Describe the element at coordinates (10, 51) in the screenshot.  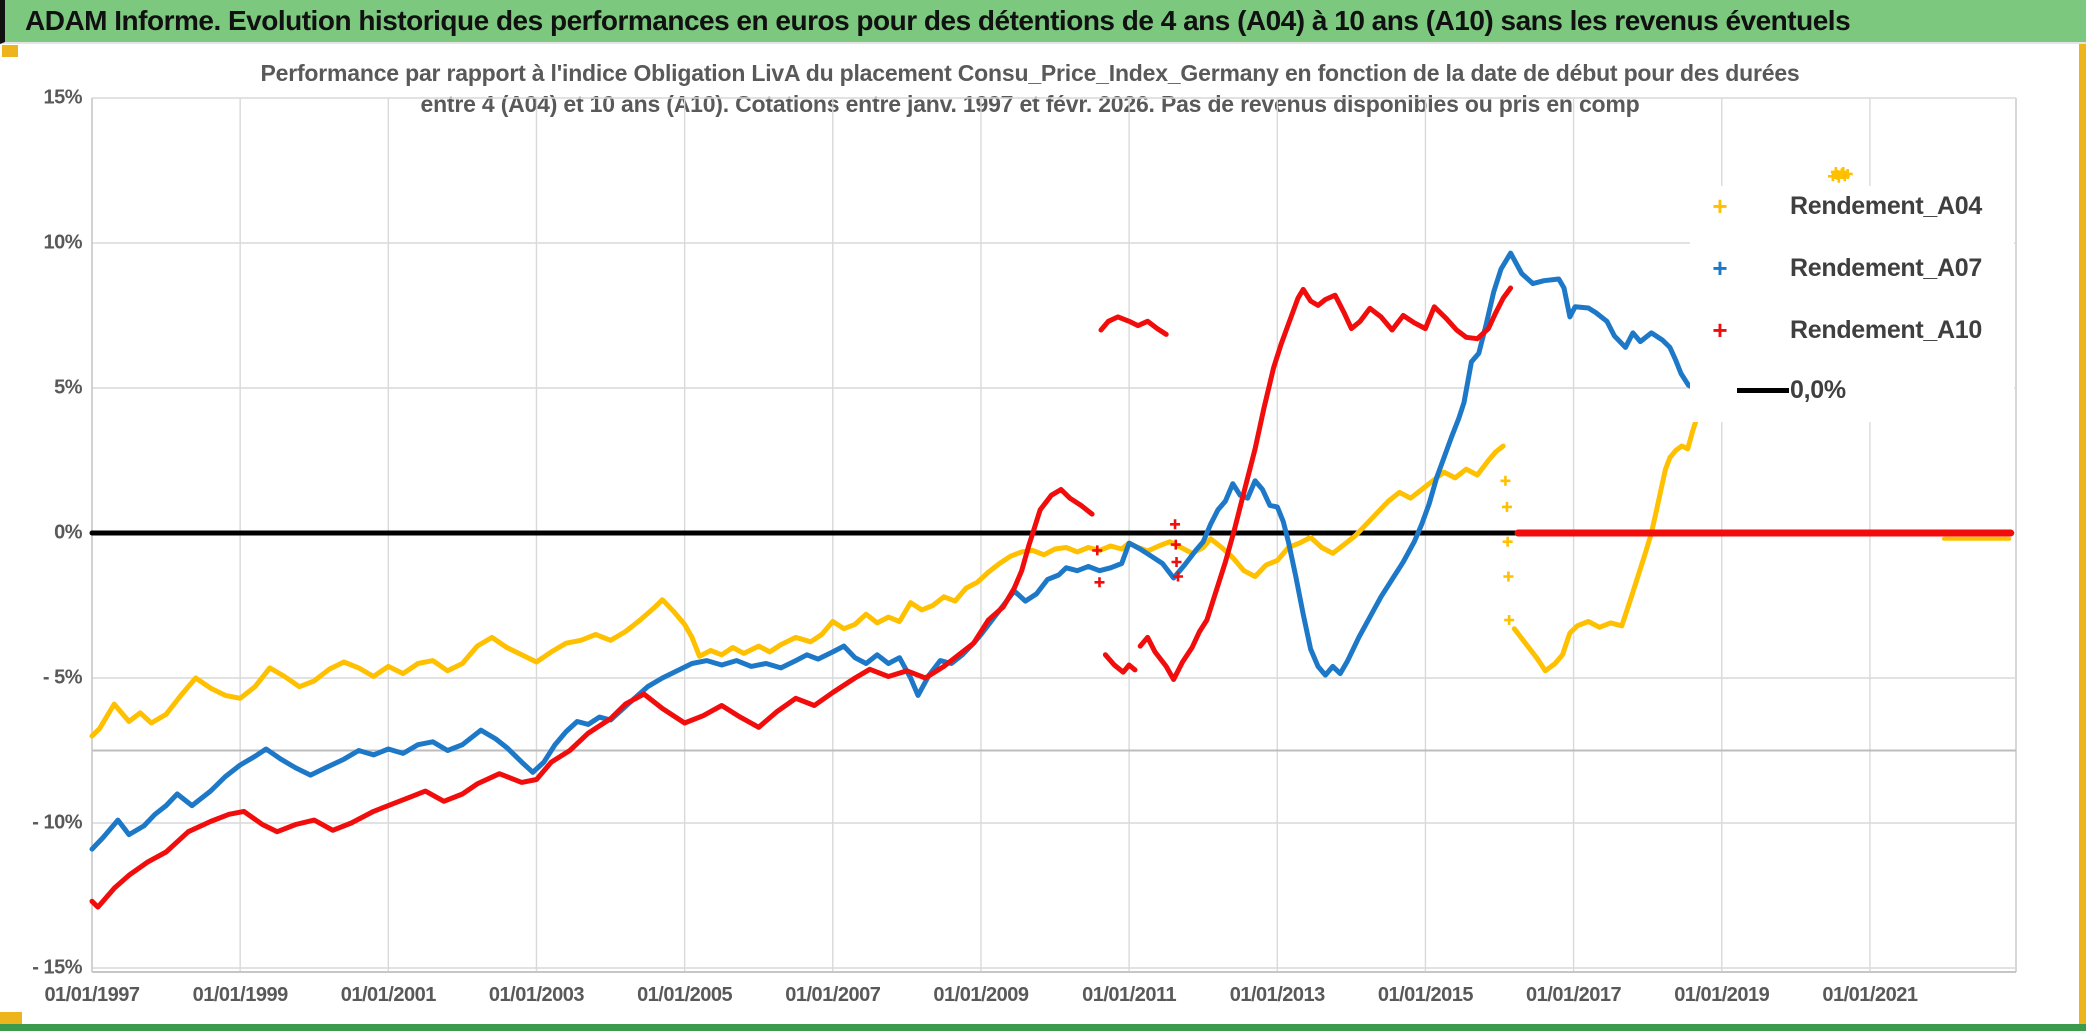
I see `gold-accent-top-left` at that location.